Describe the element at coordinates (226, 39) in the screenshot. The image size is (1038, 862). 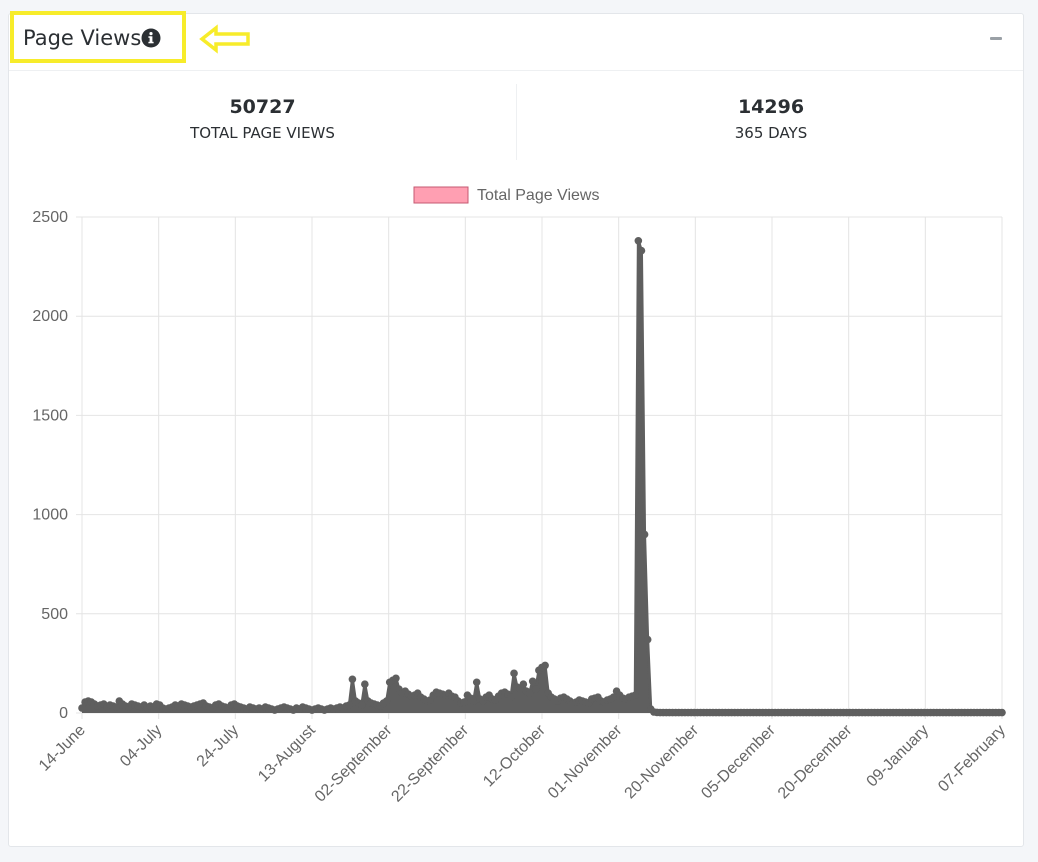
I see `arrow-left-icon` at that location.